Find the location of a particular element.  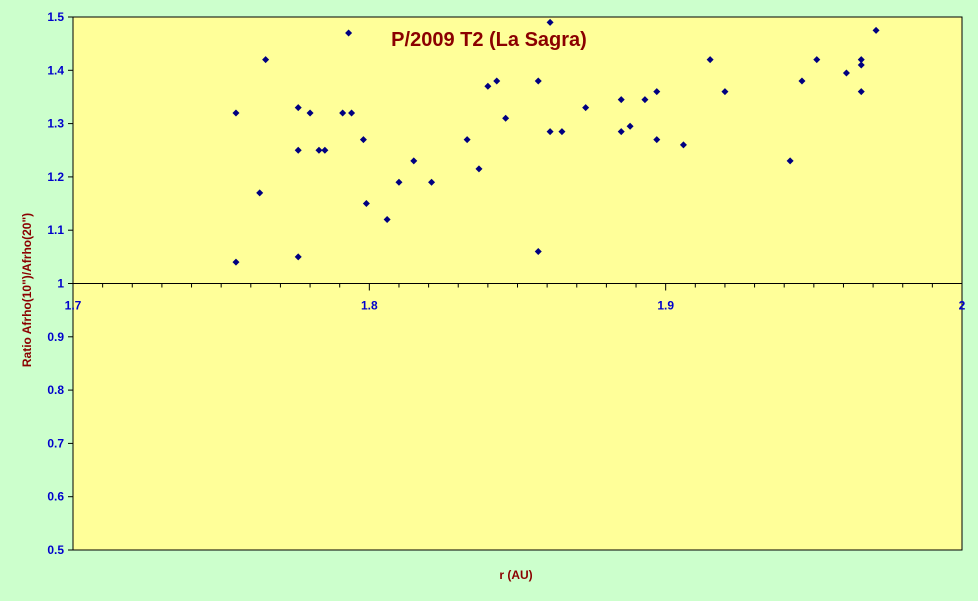

y-tick-label: 1.2 is located at coordinates (55, 177).